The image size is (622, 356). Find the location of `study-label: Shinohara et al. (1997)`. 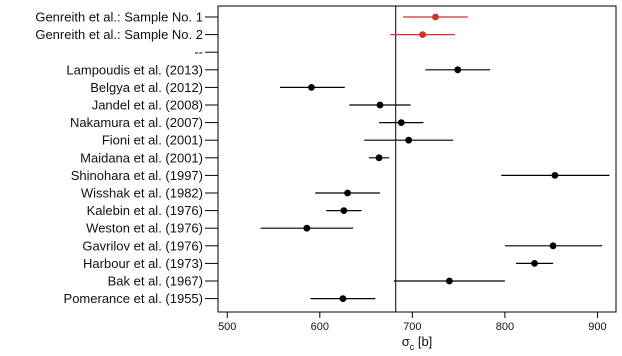

study-label: Shinohara et al. (1997) is located at coordinates (137, 175).